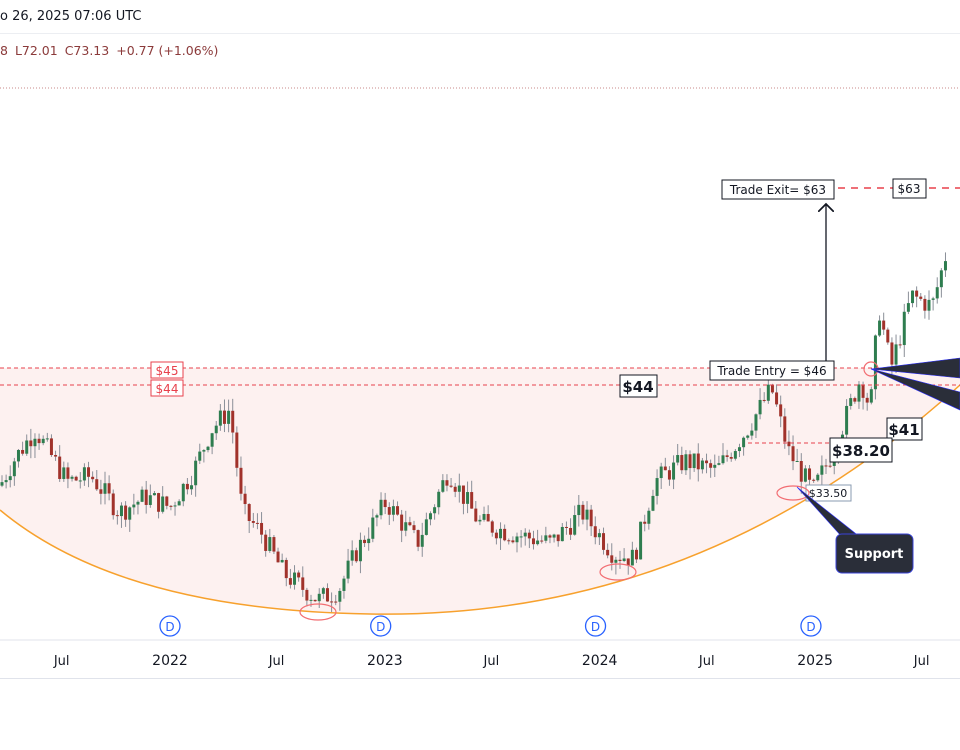 The width and height of the screenshot is (960, 750). I want to click on ohlc-change: +0.77 (+1.06%), so click(167, 50).